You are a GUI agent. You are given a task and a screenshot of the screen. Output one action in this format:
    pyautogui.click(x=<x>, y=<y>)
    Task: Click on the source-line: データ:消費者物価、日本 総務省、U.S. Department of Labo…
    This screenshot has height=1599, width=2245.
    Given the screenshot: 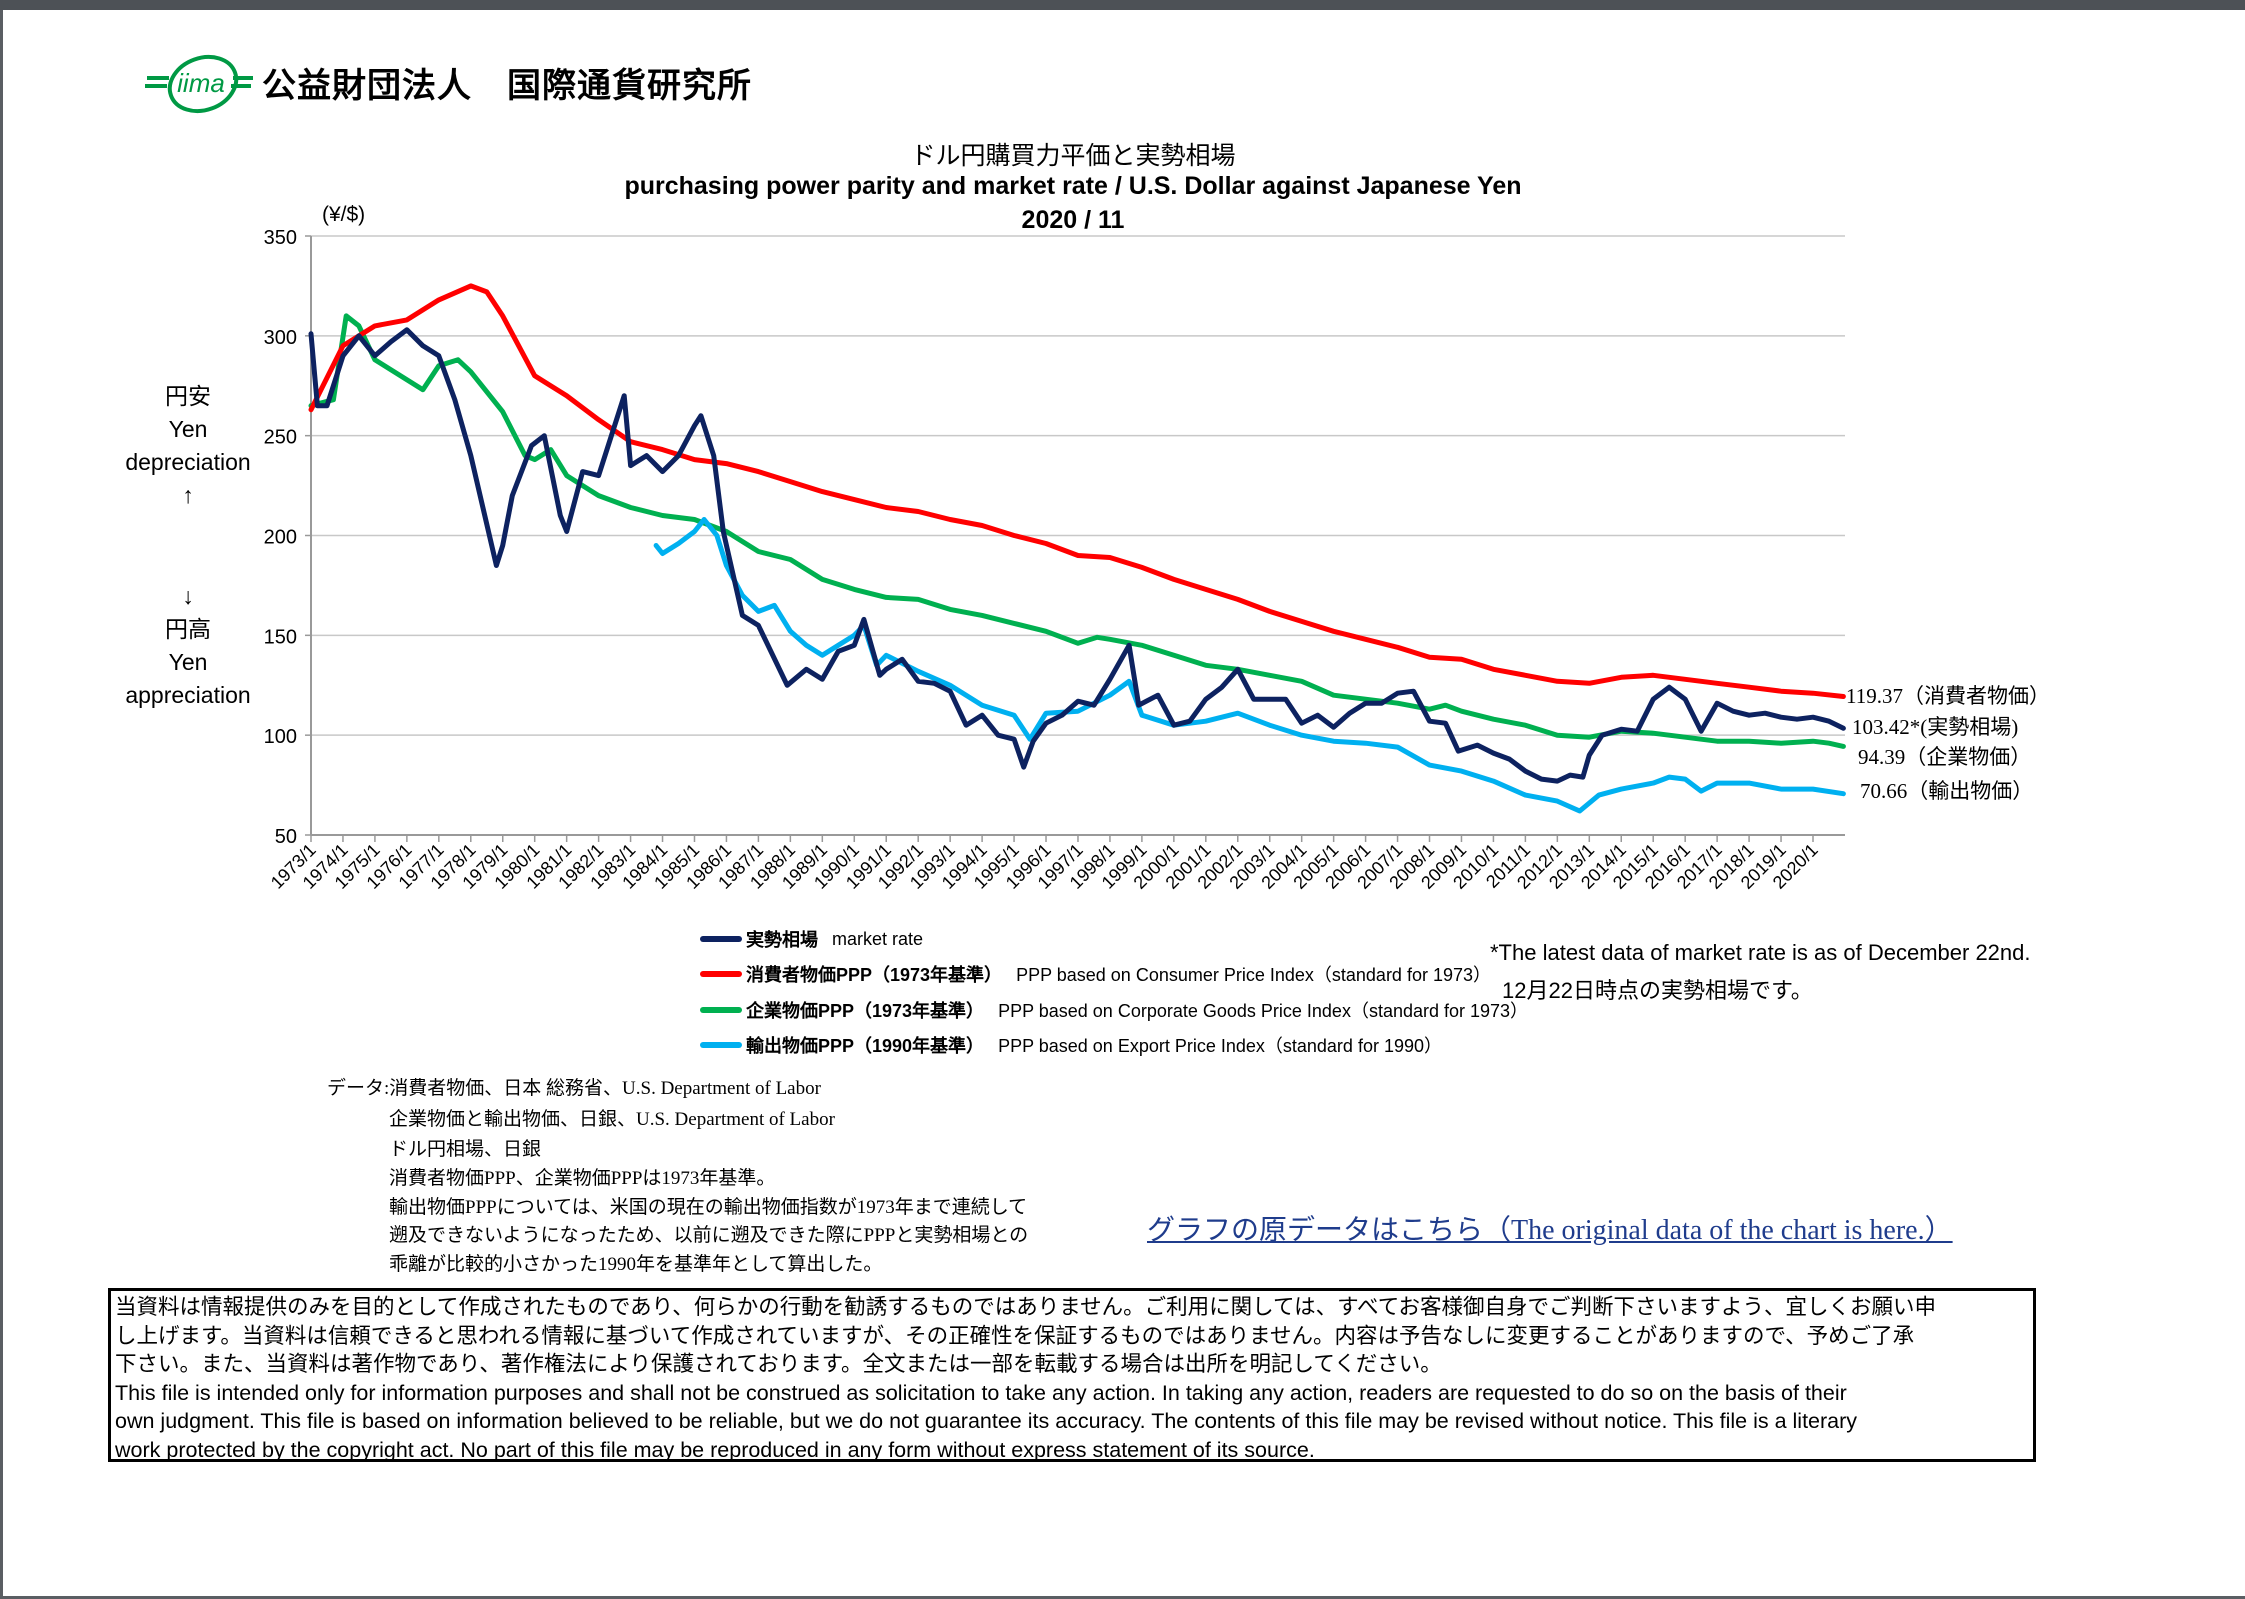 What is the action you would take?
    pyautogui.click(x=574, y=1088)
    